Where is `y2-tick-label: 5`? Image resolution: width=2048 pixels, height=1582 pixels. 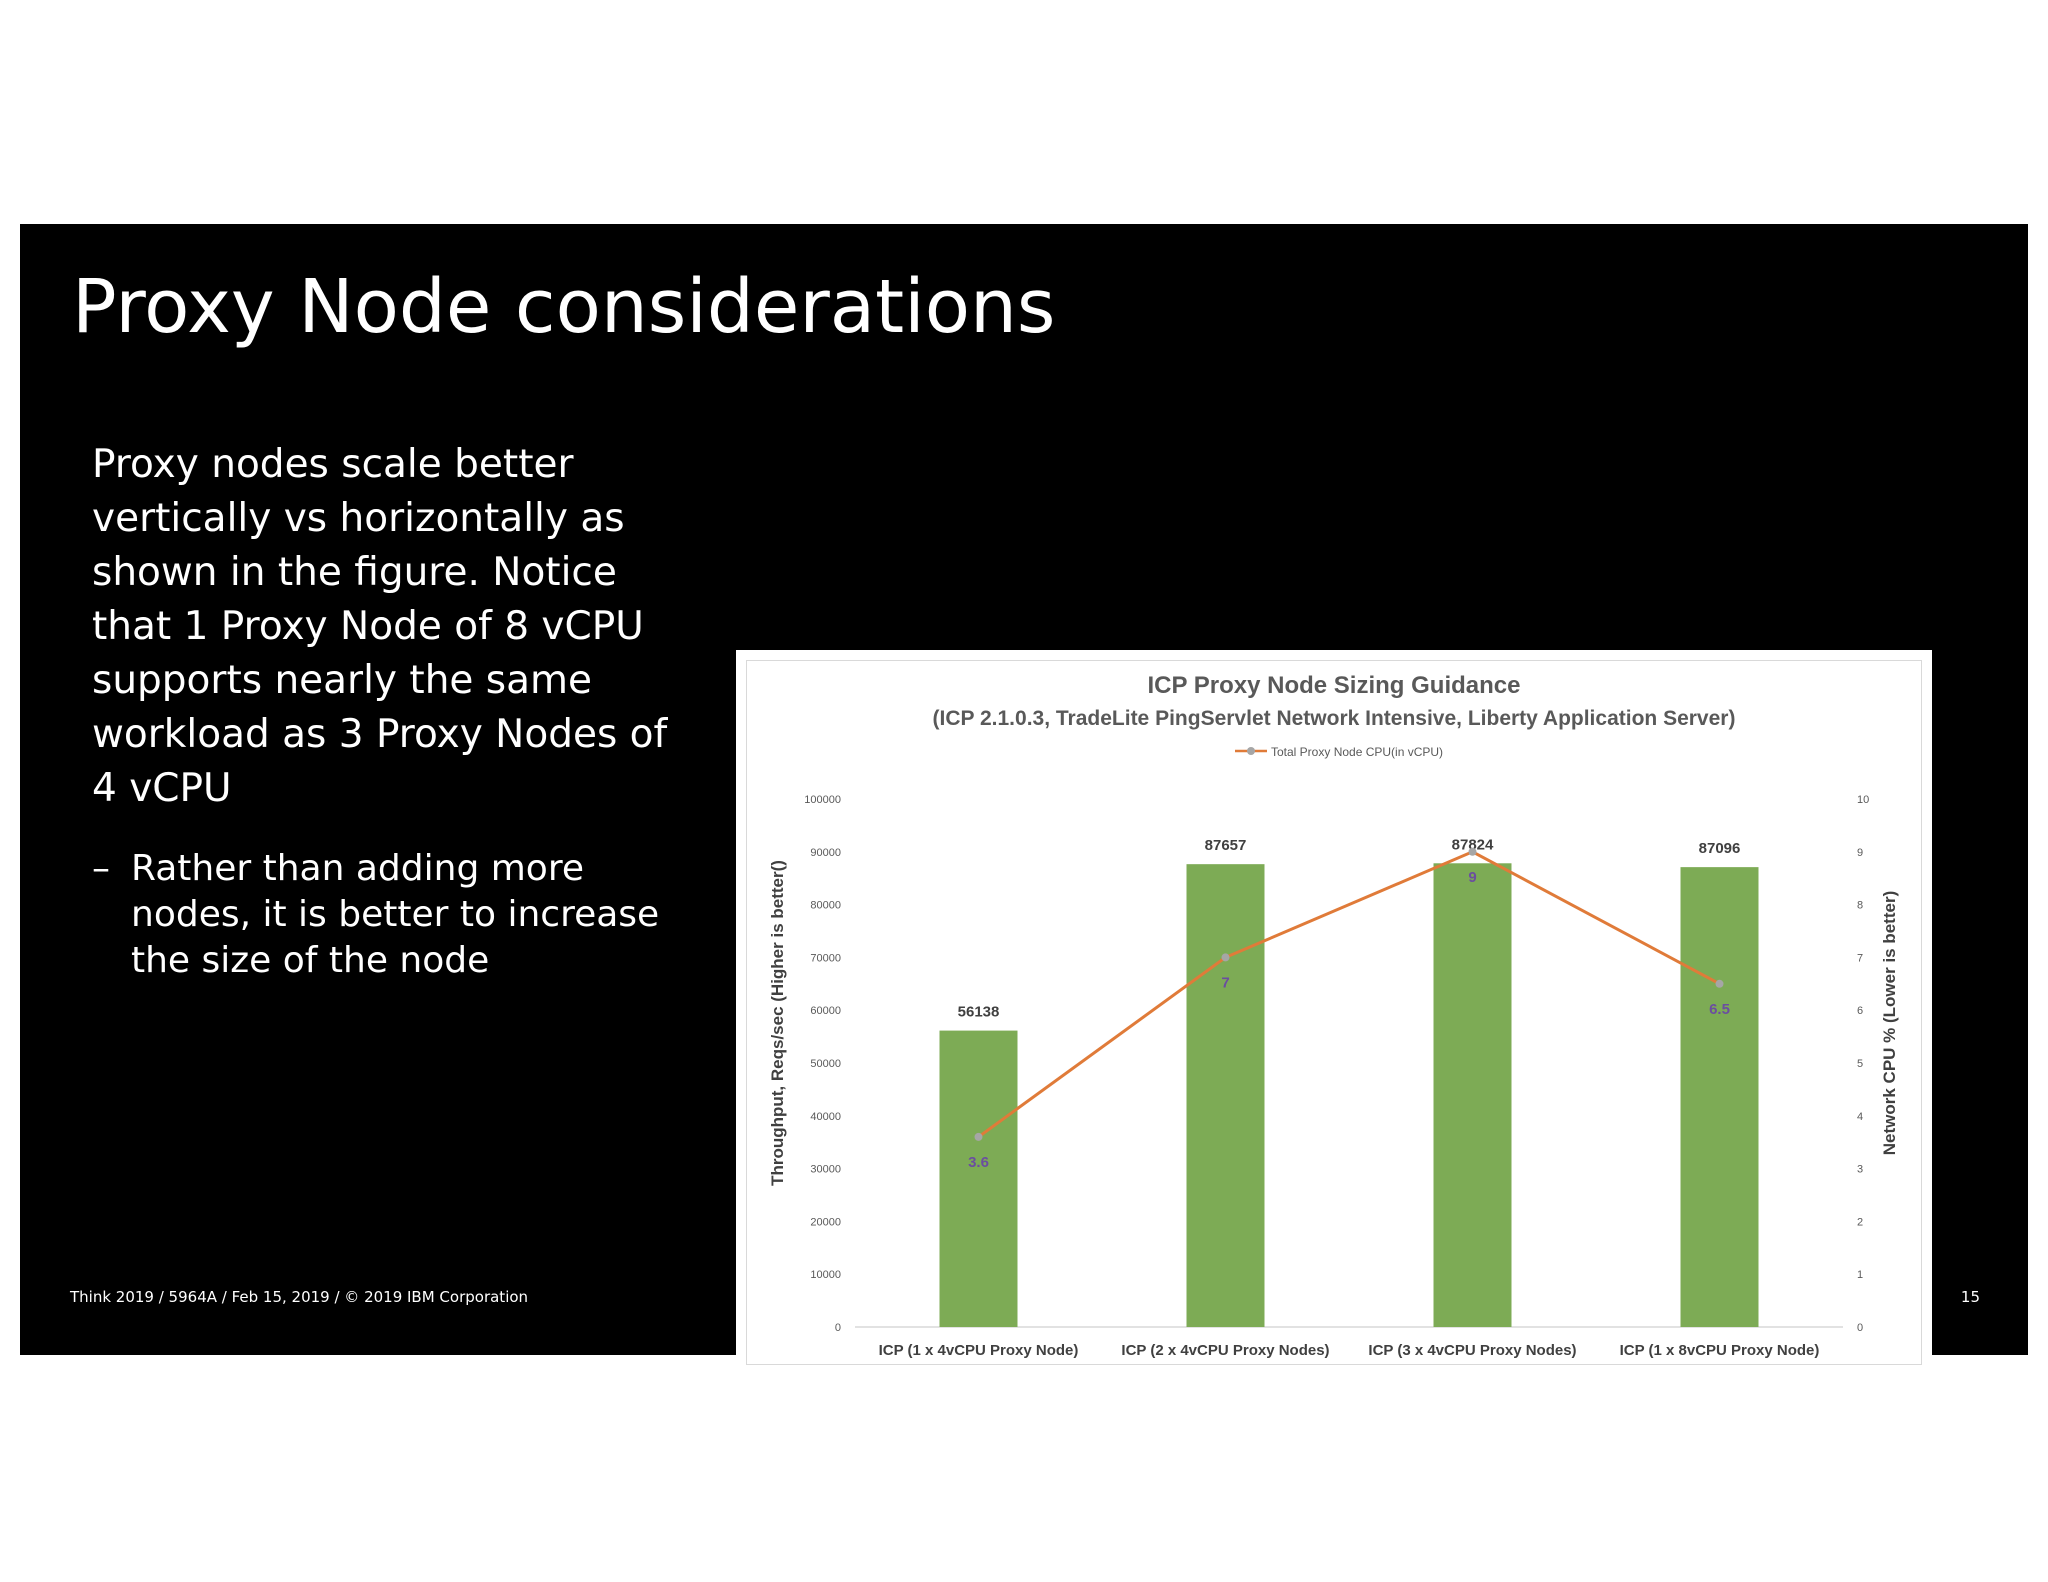 y2-tick-label: 5 is located at coordinates (1860, 1064).